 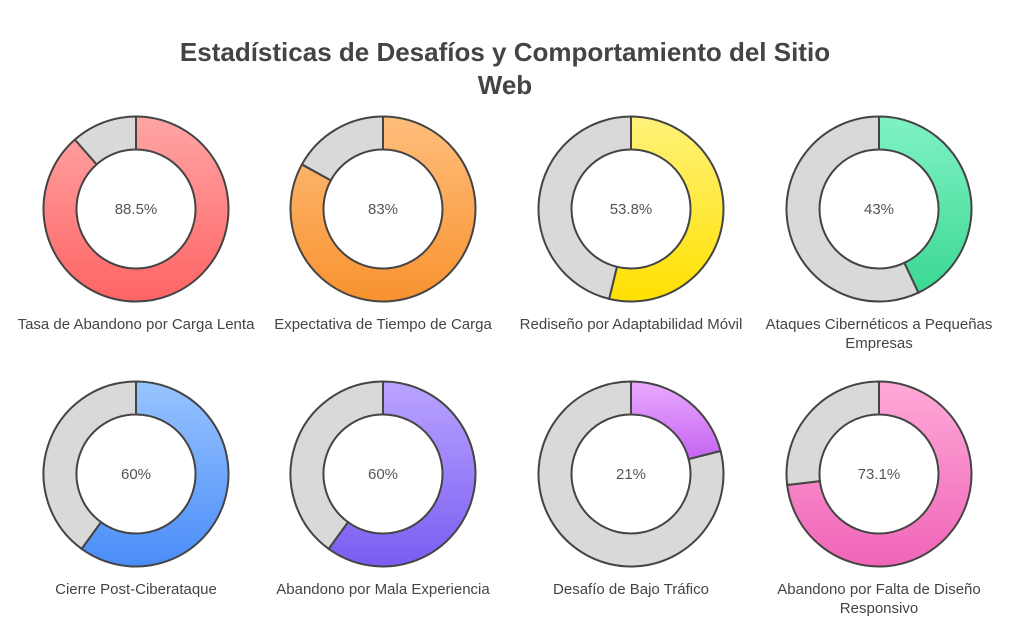 What do you see at coordinates (136, 589) in the screenshot?
I see `donut-category-label: Cierre Post-Ciberataque` at bounding box center [136, 589].